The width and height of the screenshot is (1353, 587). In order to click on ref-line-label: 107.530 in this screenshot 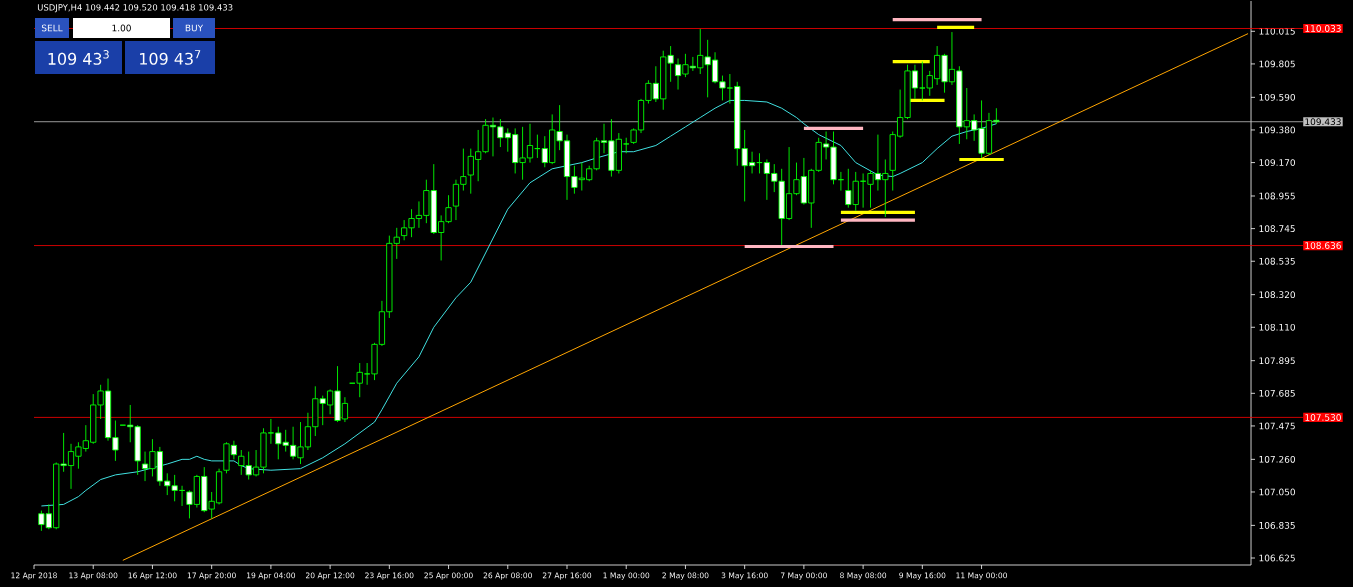, I will do `click(1323, 417)`.